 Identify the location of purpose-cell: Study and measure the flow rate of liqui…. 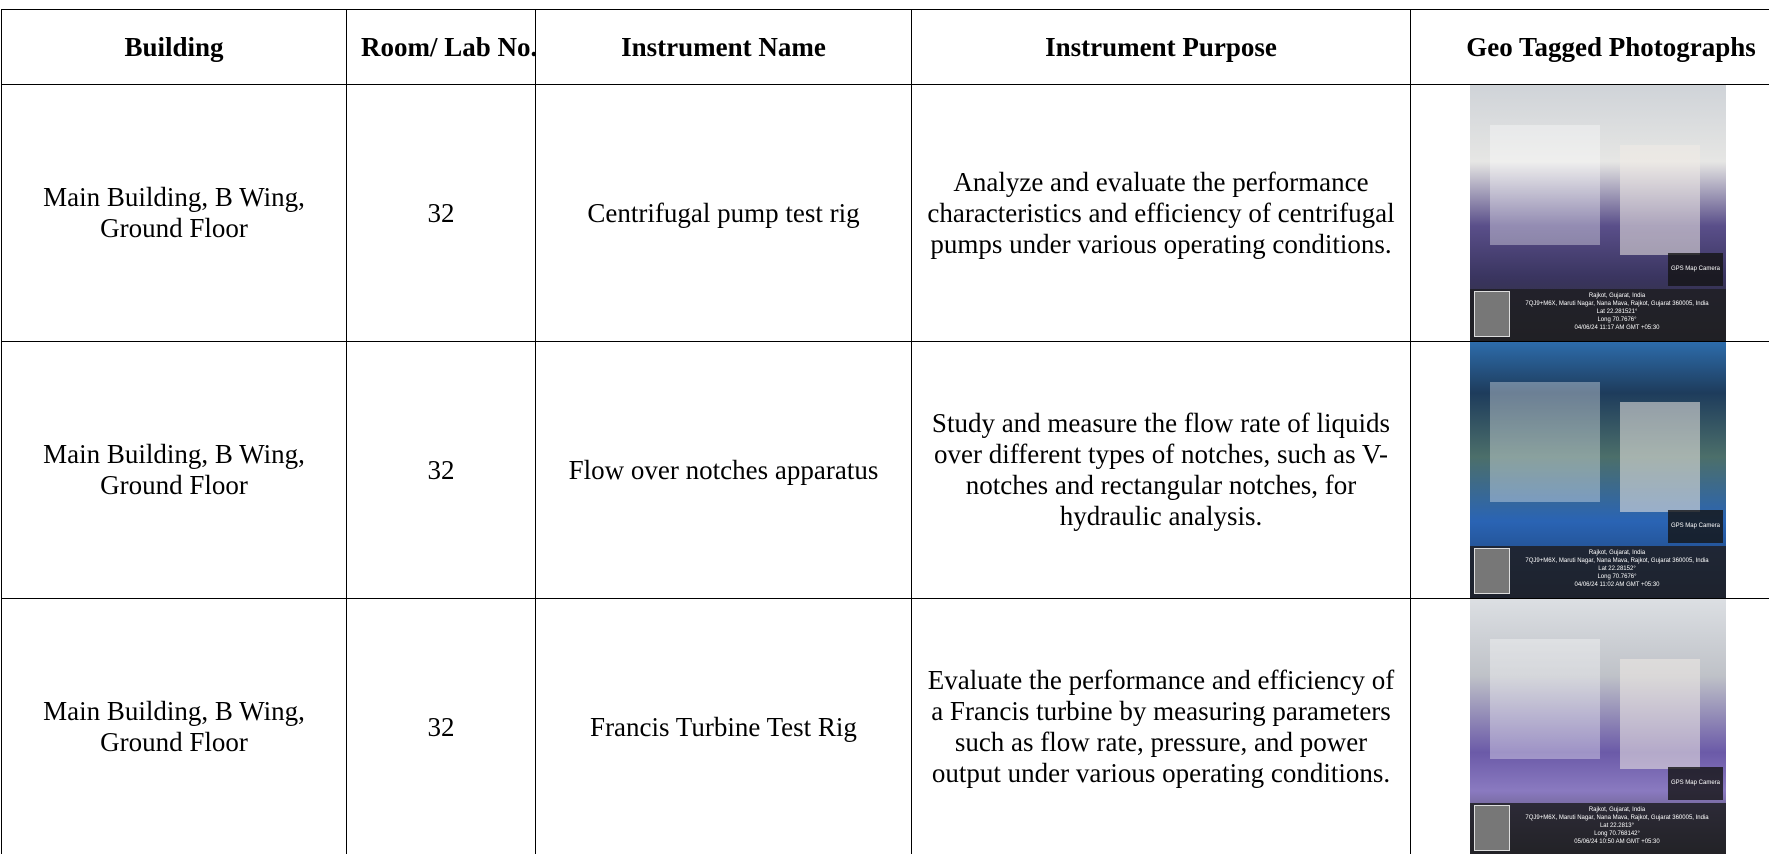
(1161, 470).